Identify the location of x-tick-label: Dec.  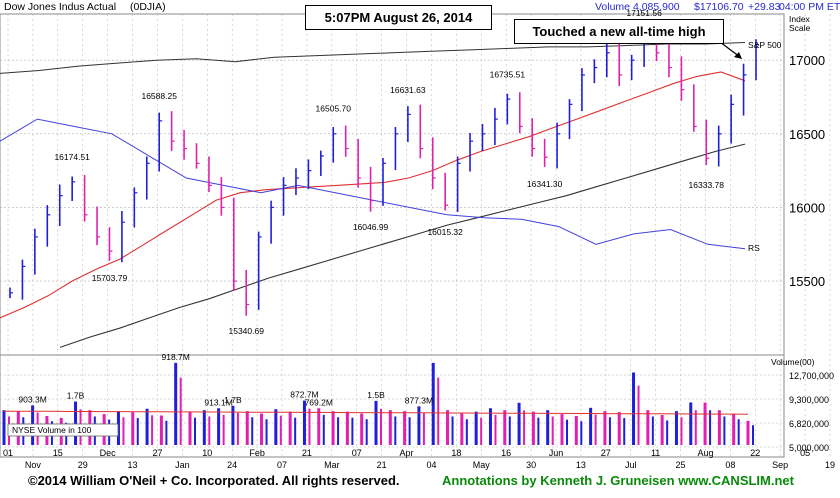
(108, 453).